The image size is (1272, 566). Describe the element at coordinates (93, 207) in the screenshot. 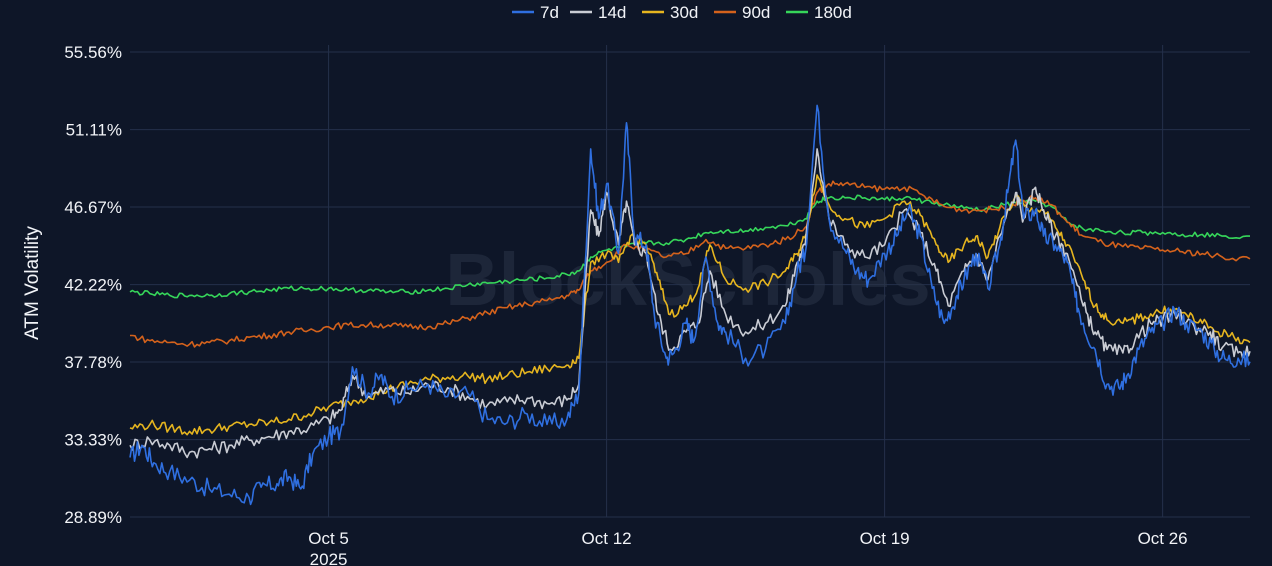

I see `y-tick-label: 46.67%` at that location.